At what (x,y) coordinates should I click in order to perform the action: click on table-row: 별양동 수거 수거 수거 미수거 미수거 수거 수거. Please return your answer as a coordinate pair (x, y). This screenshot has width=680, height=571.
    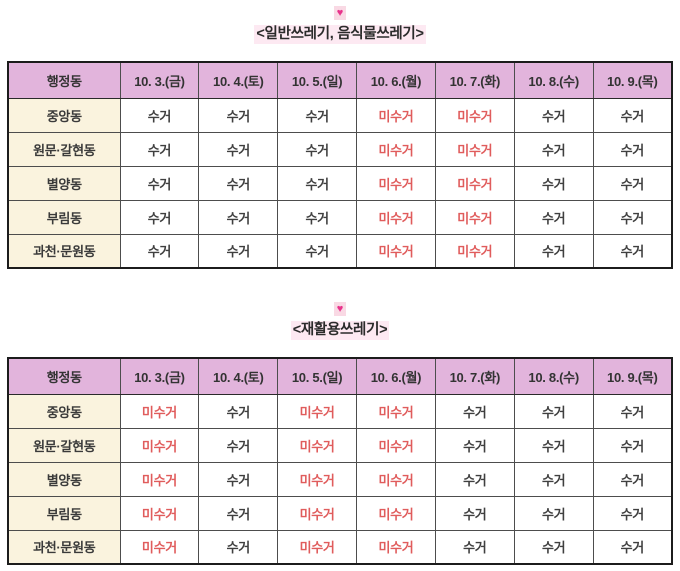
    Looking at the image, I should click on (340, 183).